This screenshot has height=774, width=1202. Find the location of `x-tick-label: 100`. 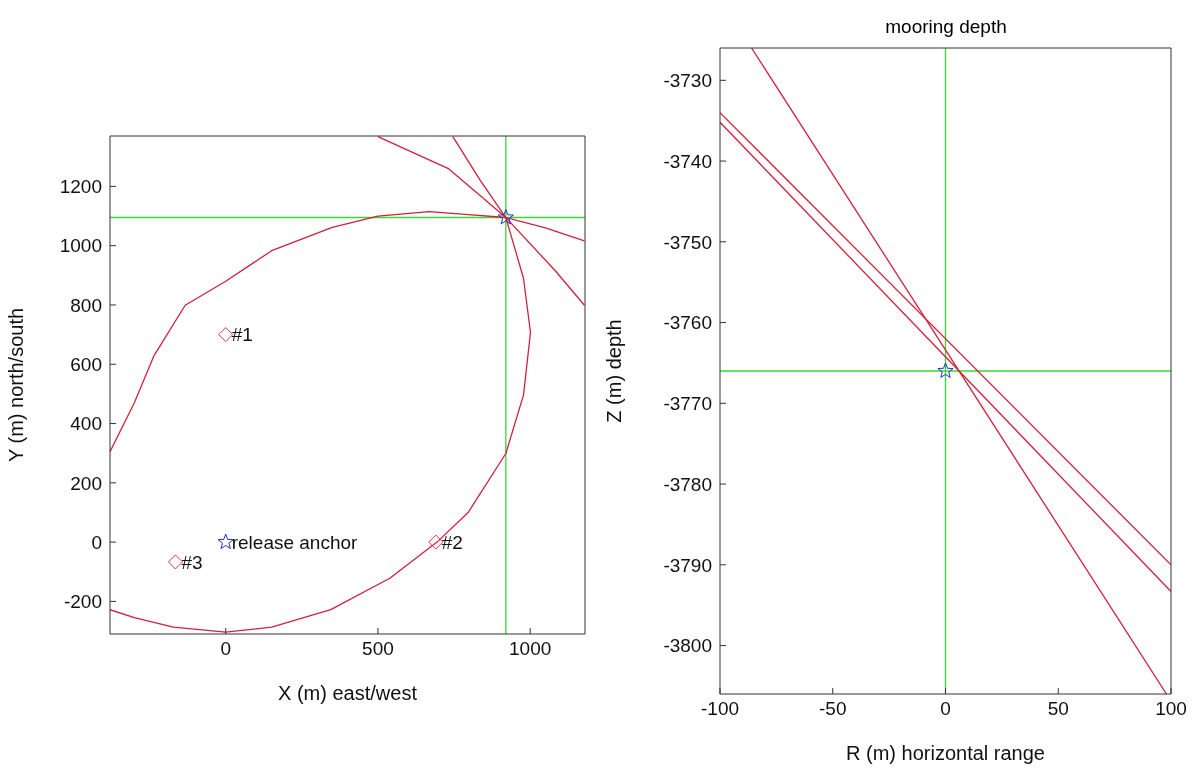

x-tick-label: 100 is located at coordinates (1171, 709).